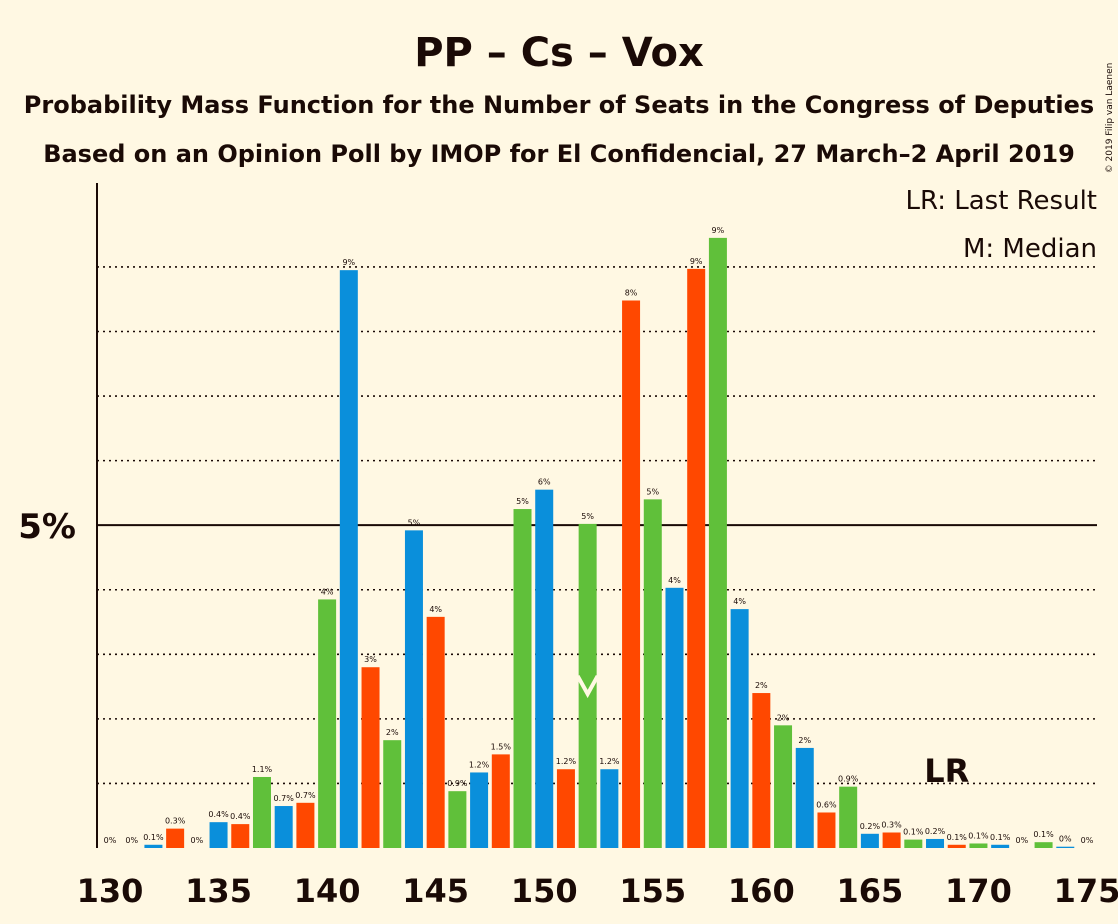  Describe the element at coordinates (826, 804) in the screenshot. I see `bar-label-163: 0.6%` at that location.